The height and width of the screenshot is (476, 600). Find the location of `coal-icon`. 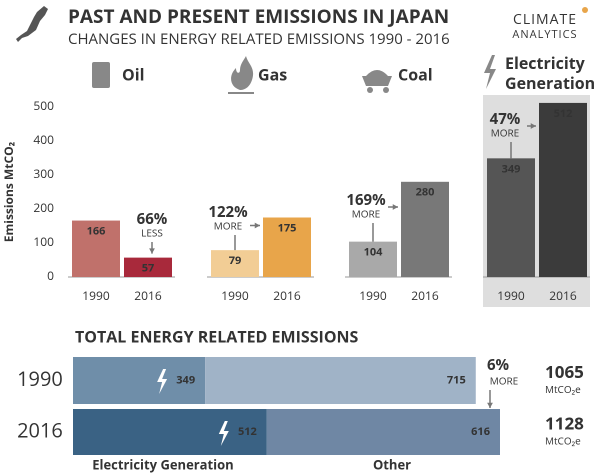

coal-icon is located at coordinates (377, 78).